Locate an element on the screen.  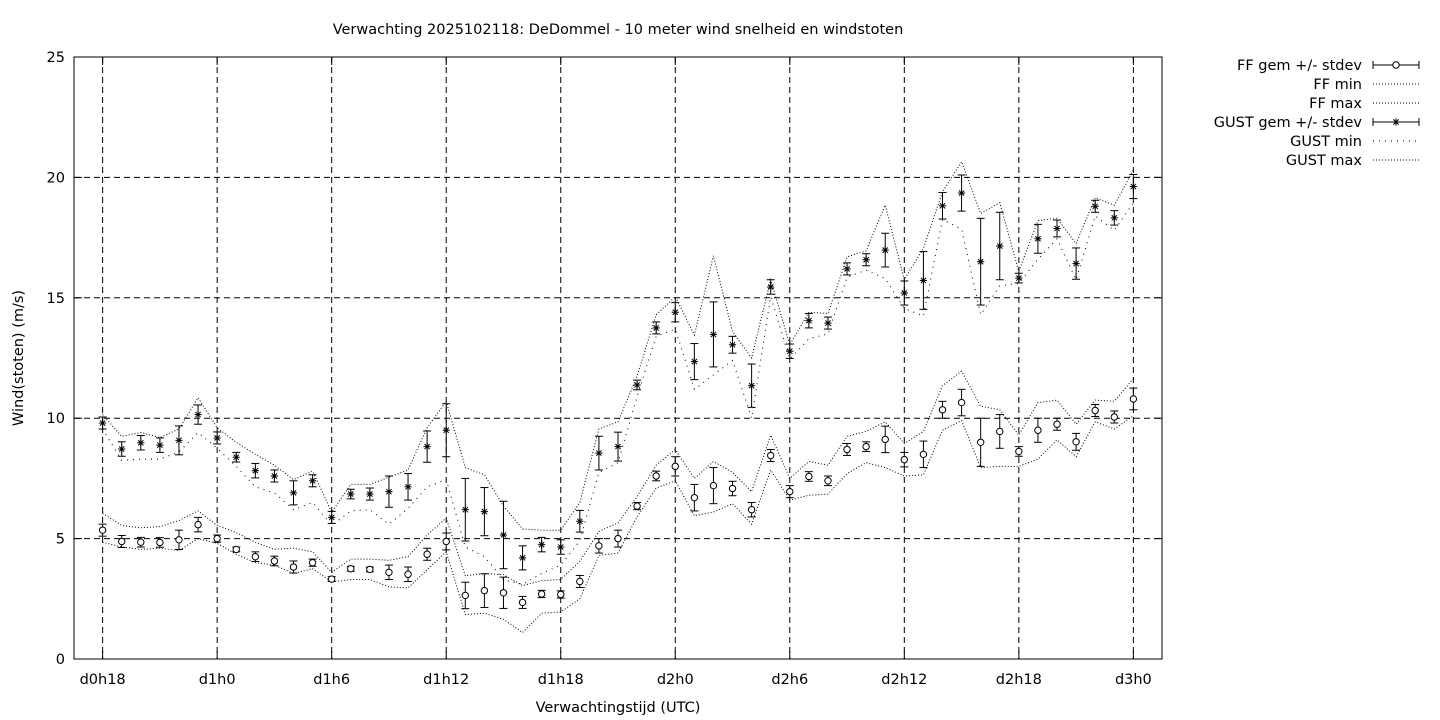
y-tick-label: 20 is located at coordinates (56, 178).